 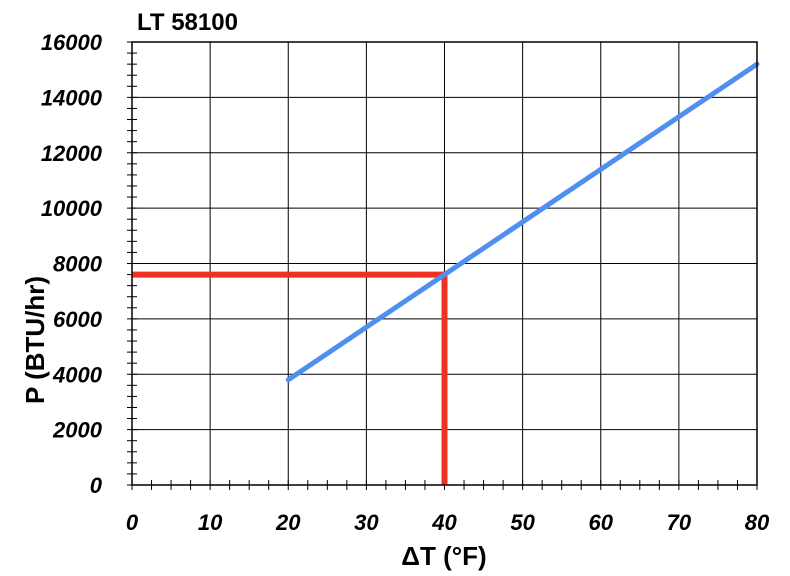 I want to click on x-tick-label: 50, so click(x=522, y=522).